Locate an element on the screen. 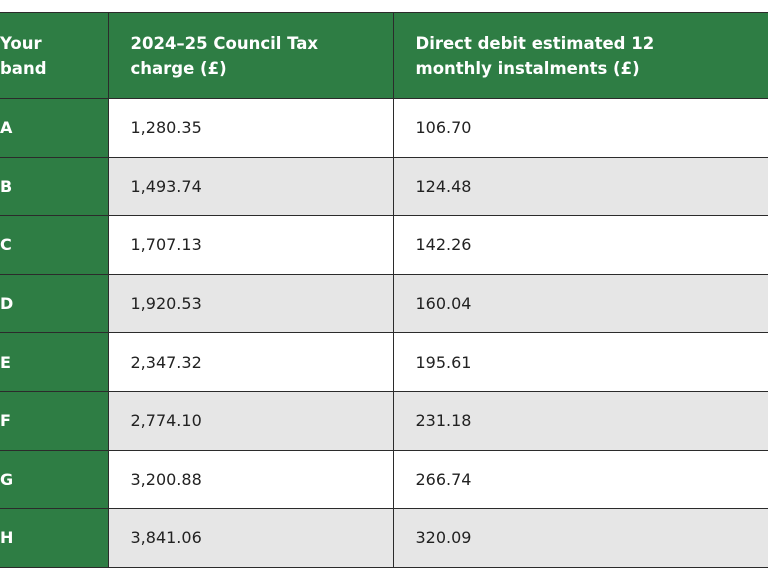 Image resolution: width=768 pixels, height=576 pixels. instalment-cell: 195.61 is located at coordinates (580, 362).